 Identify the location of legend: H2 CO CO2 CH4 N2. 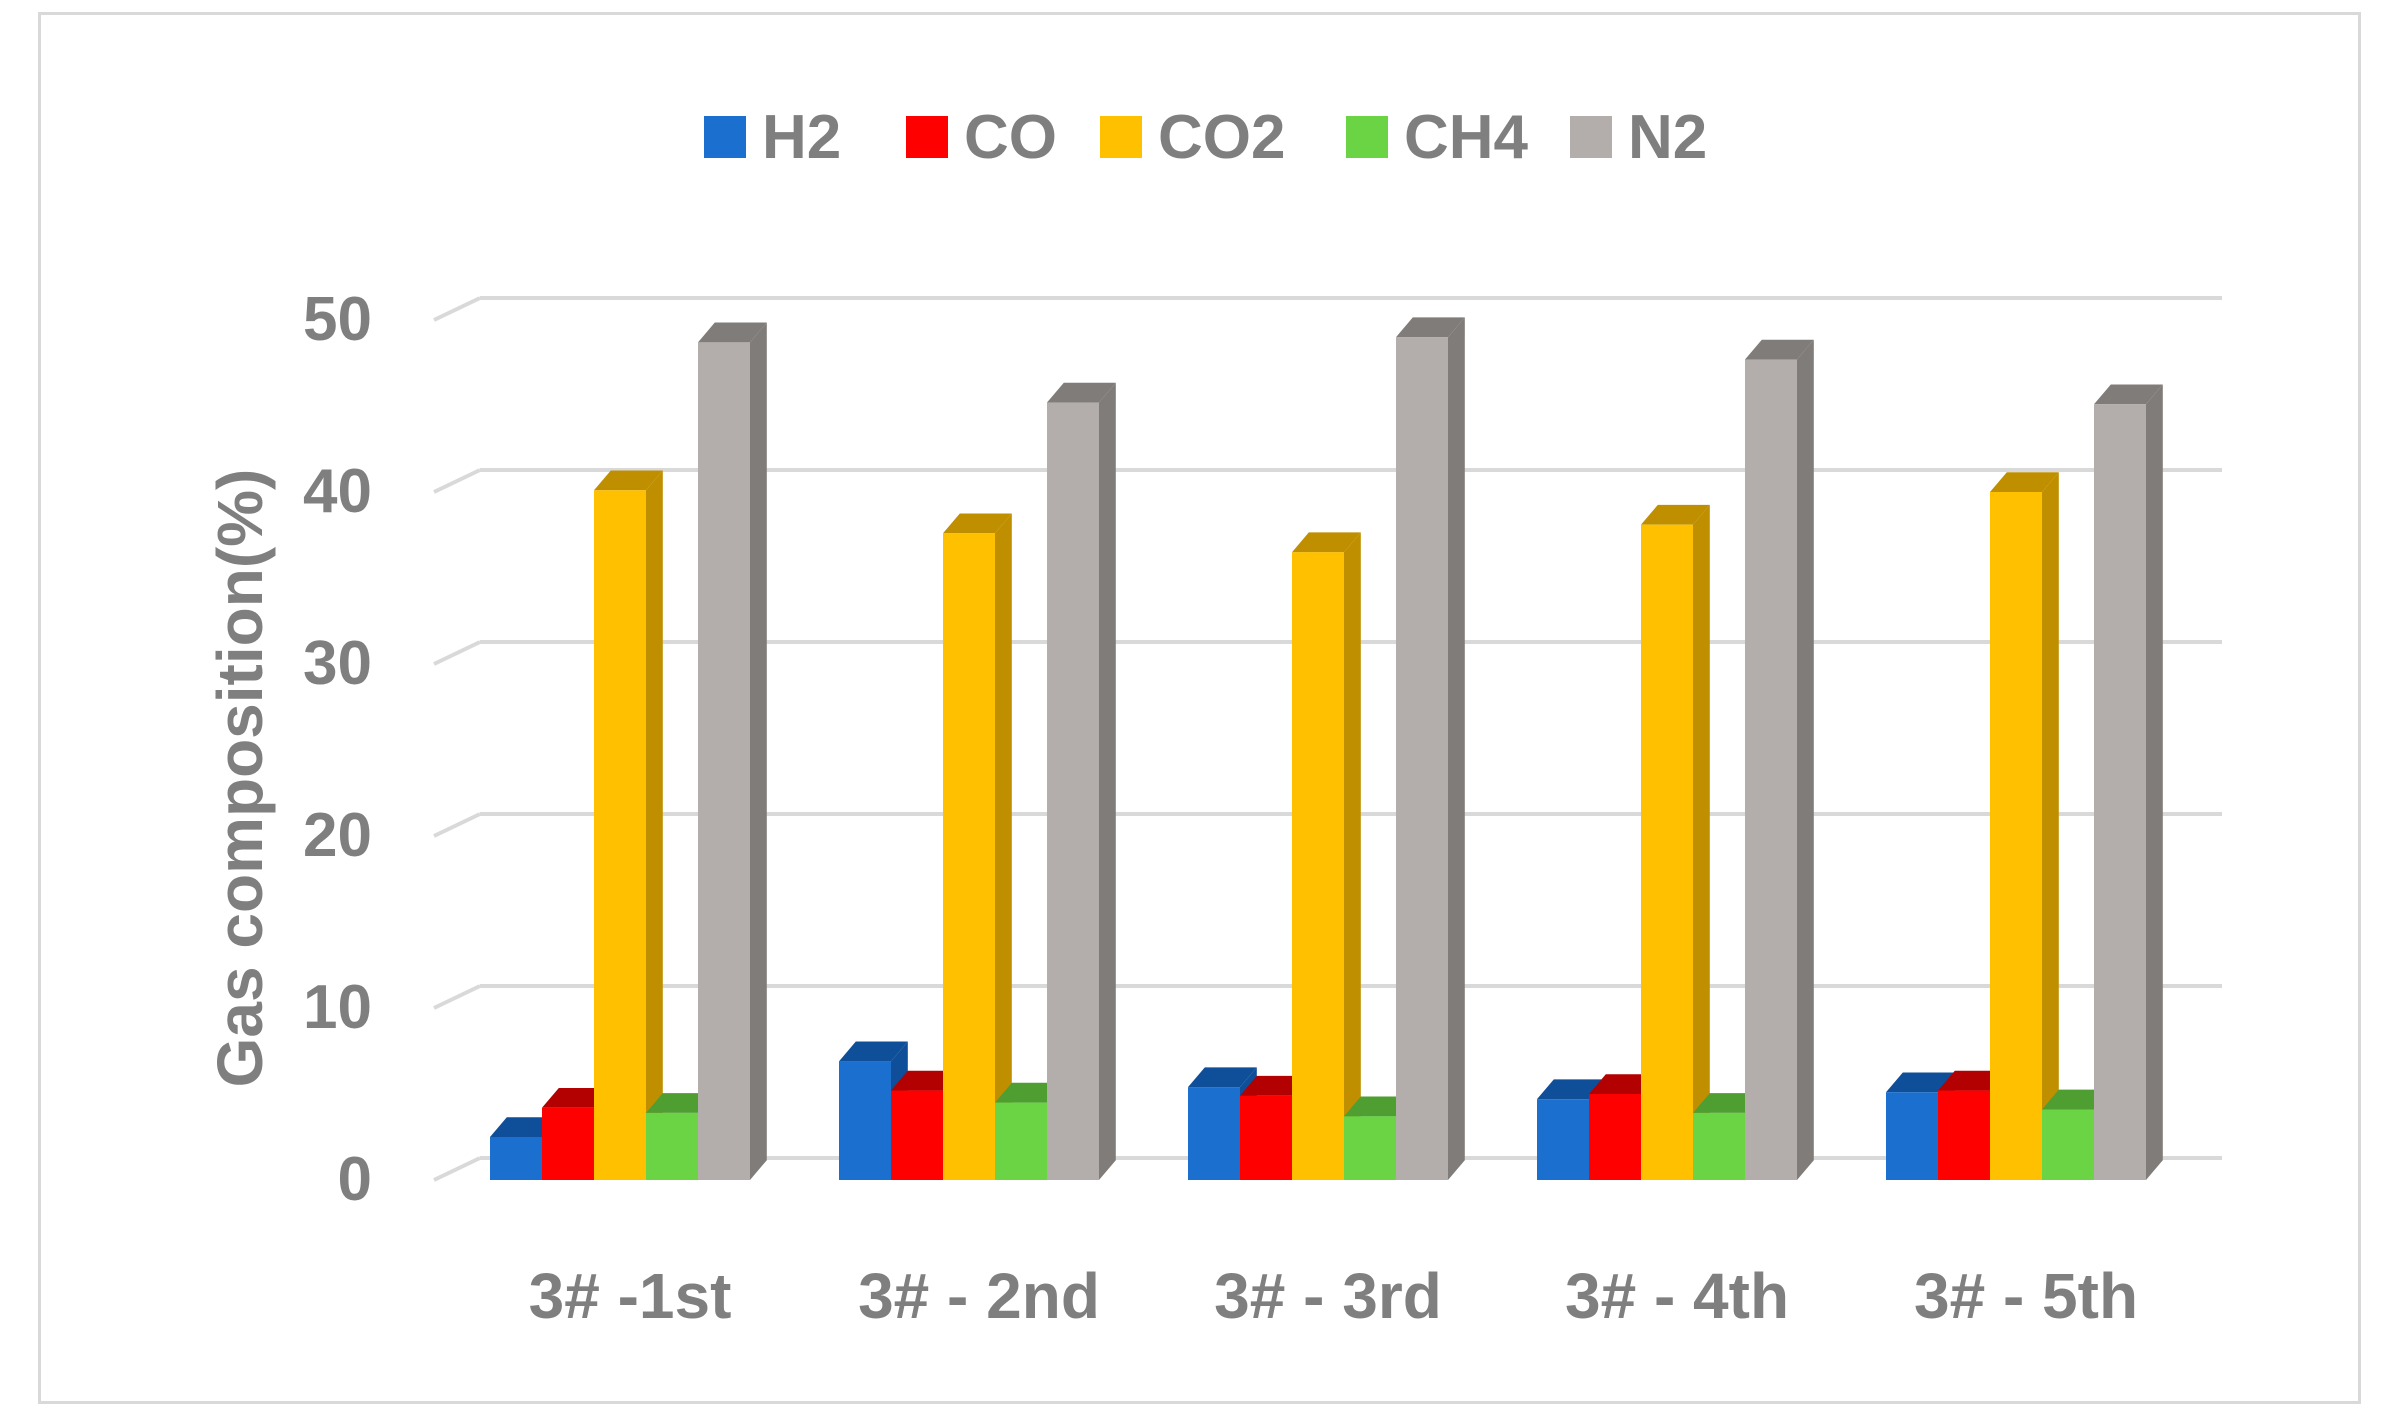
(1205, 137).